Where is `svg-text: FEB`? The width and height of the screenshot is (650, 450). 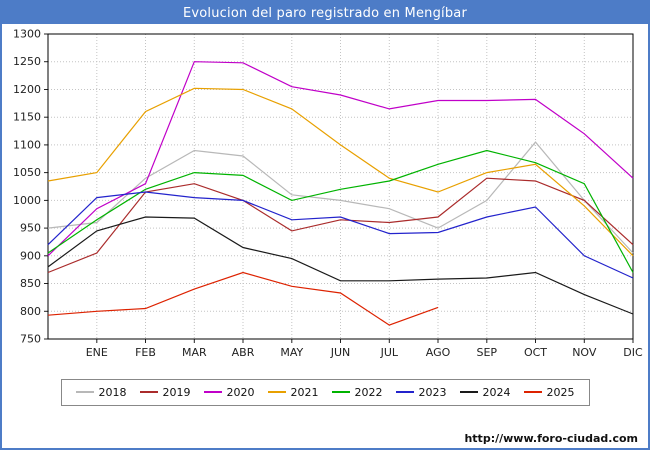 svg-text: FEB is located at coordinates (145, 352).